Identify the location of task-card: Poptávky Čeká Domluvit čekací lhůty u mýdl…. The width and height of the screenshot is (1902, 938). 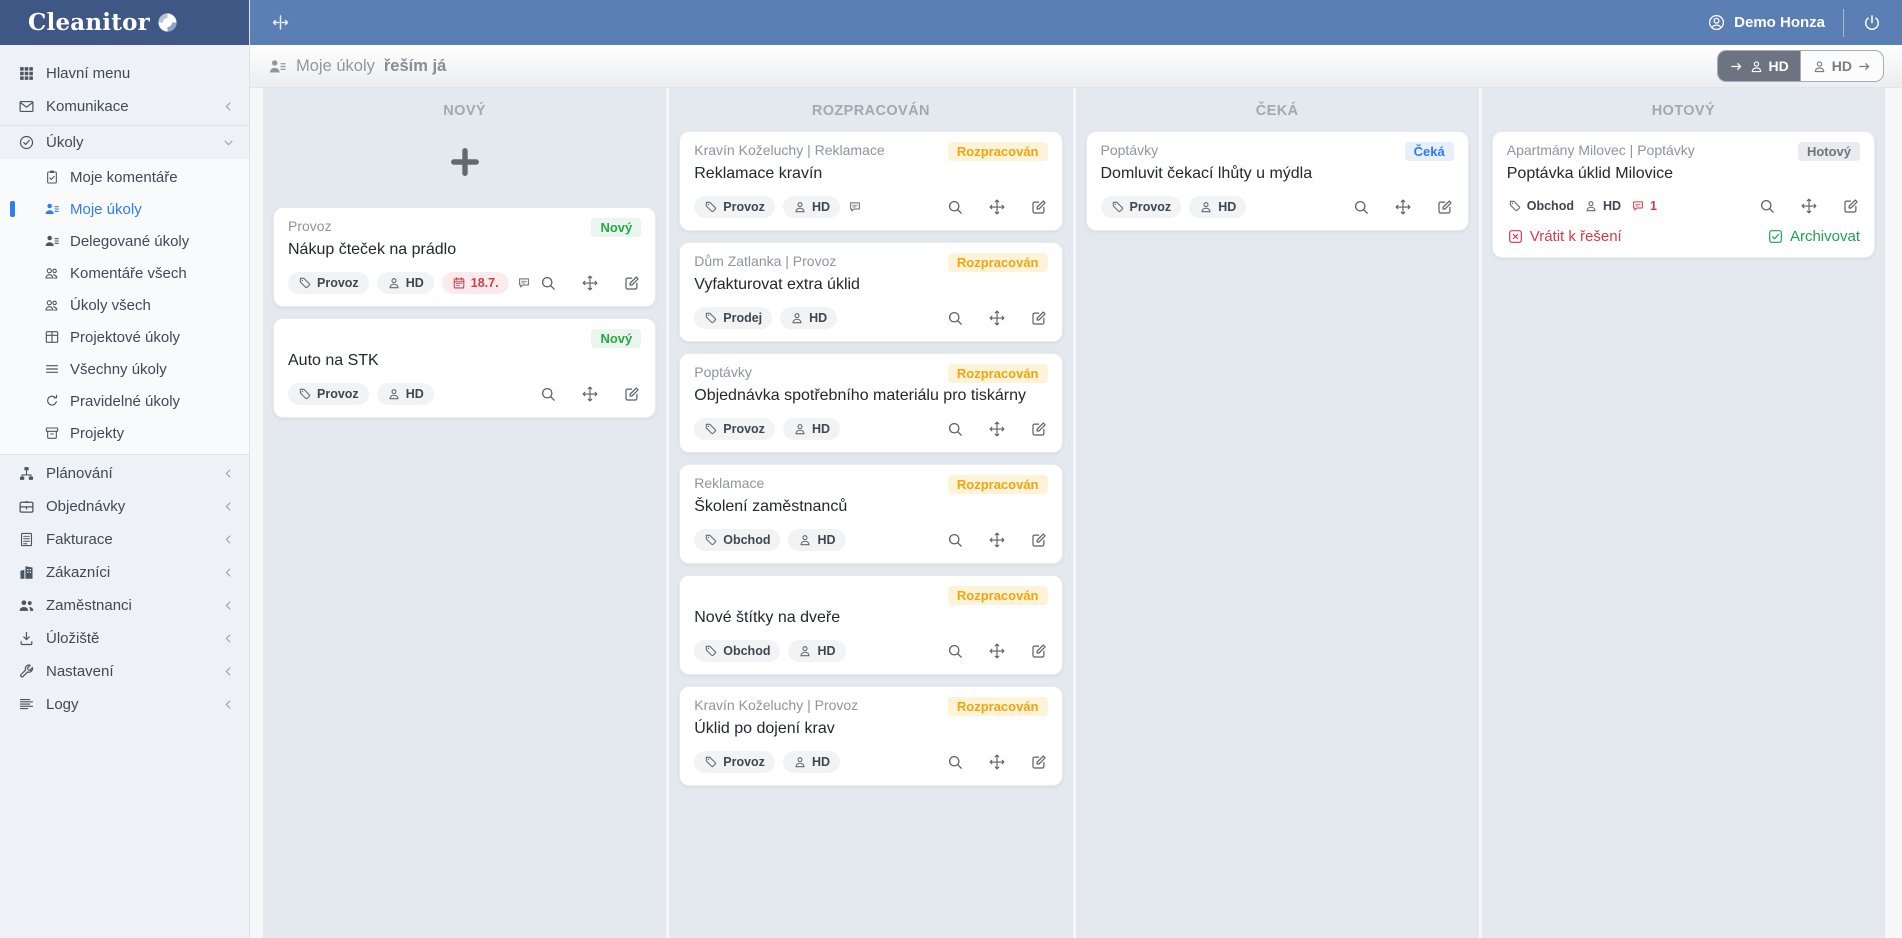
(1277, 181).